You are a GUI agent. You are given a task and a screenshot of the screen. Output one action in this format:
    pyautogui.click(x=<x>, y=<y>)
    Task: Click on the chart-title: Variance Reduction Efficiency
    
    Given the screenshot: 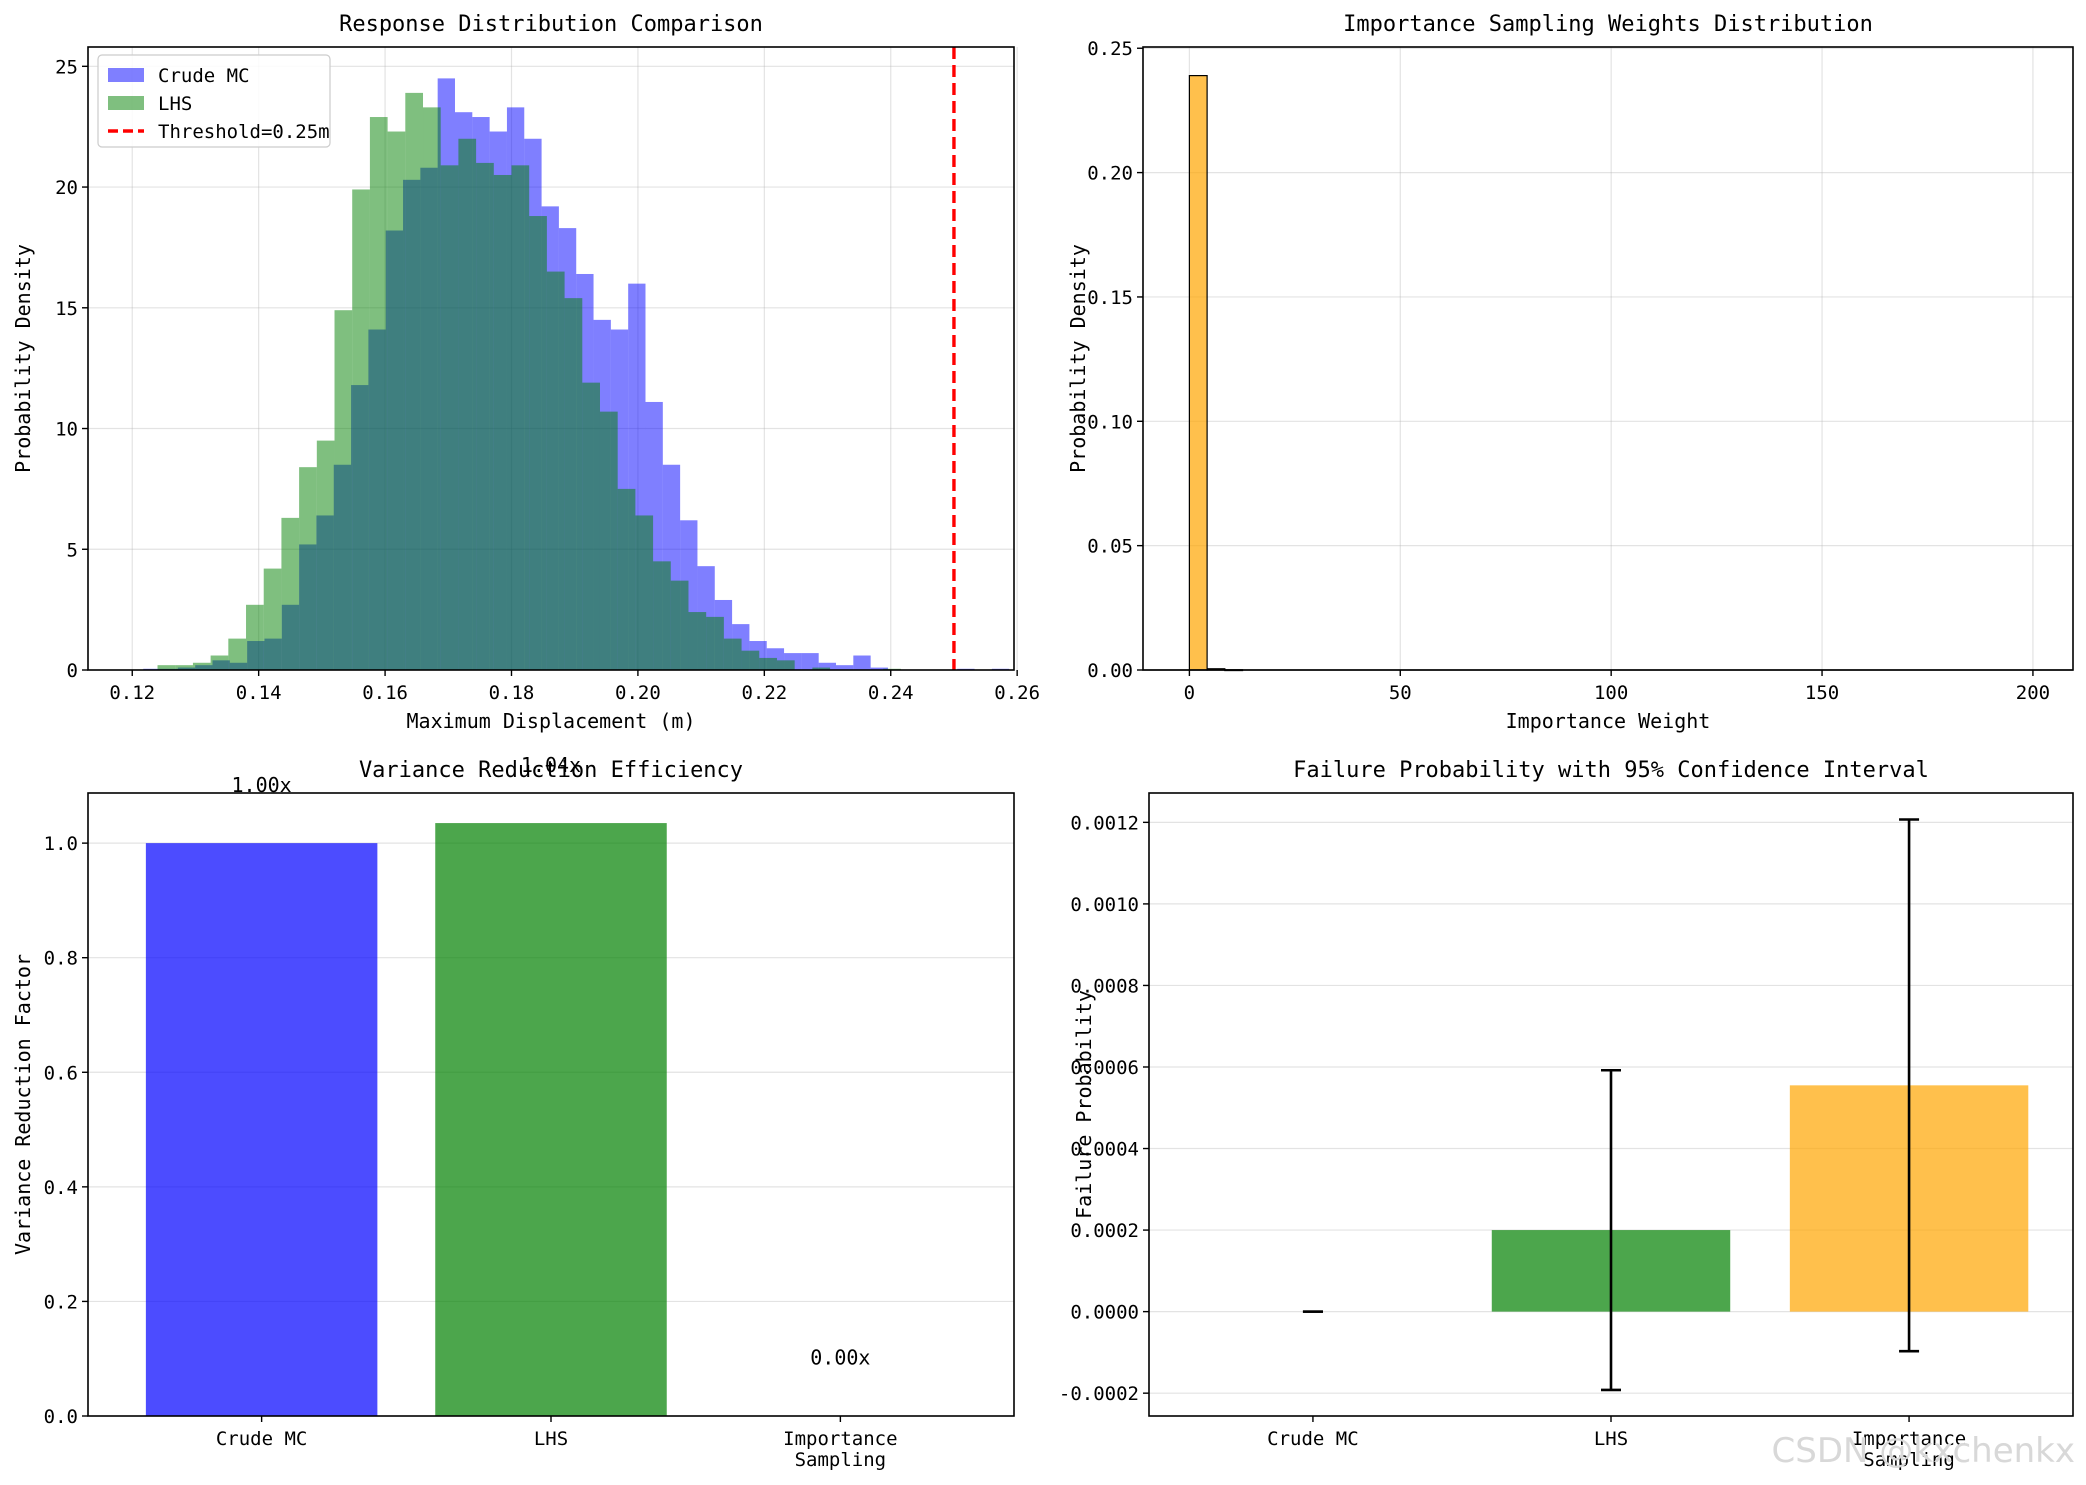 What is the action you would take?
    pyautogui.click(x=551, y=770)
    